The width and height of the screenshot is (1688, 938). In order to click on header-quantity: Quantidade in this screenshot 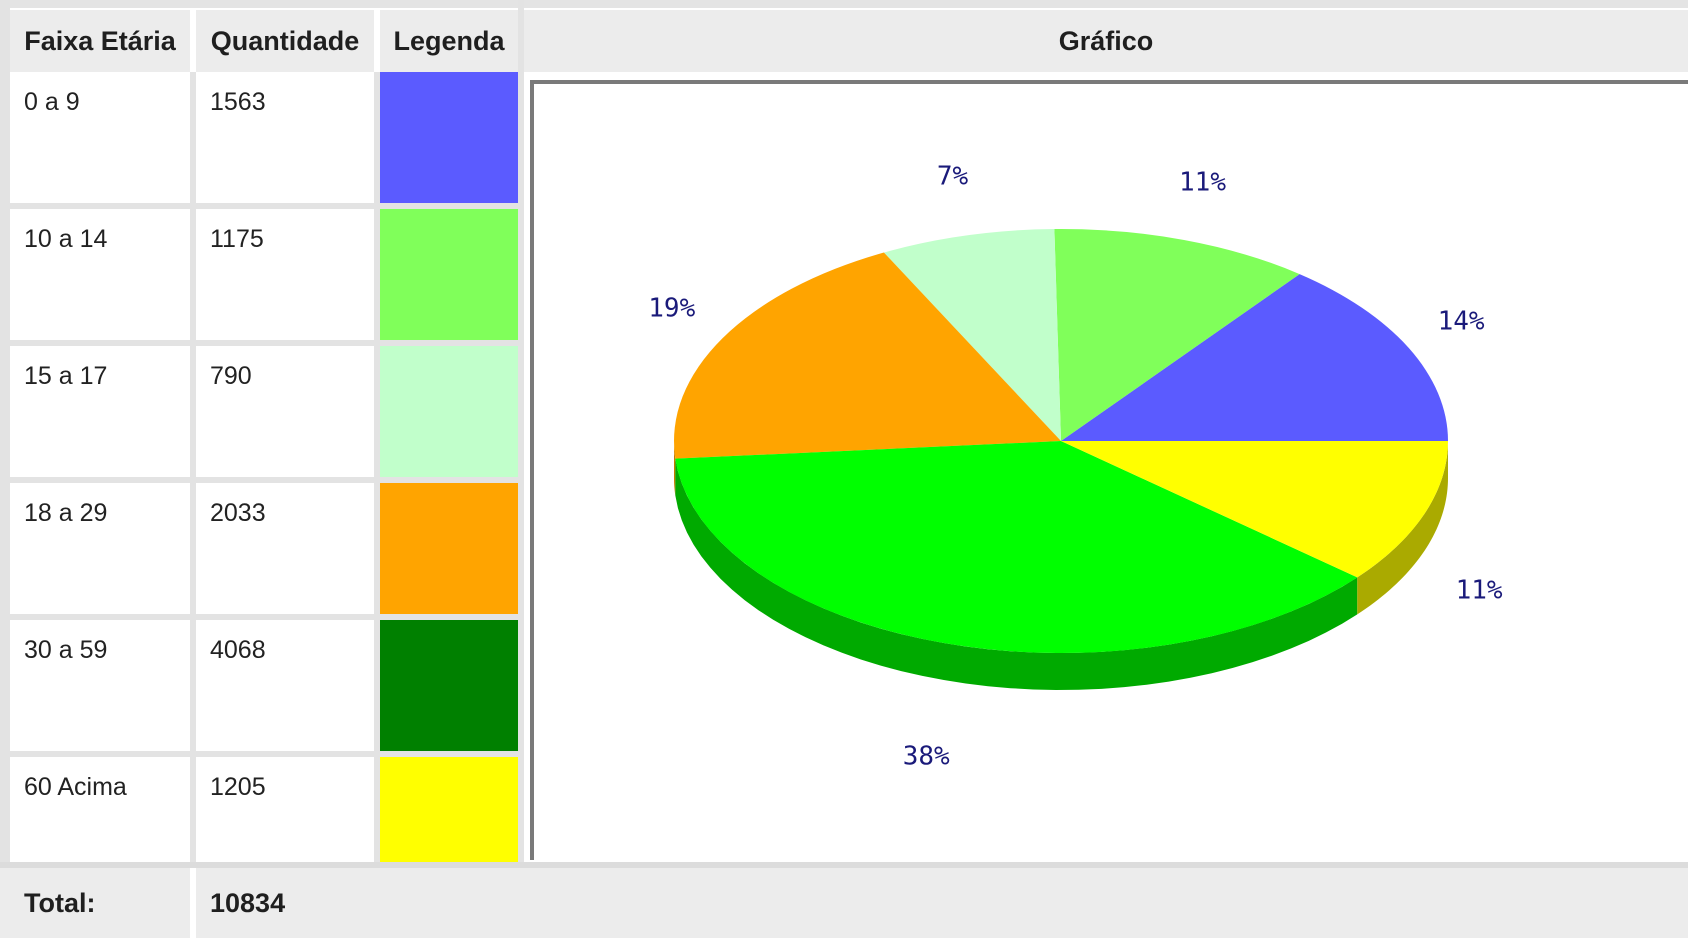, I will do `click(285, 41)`.